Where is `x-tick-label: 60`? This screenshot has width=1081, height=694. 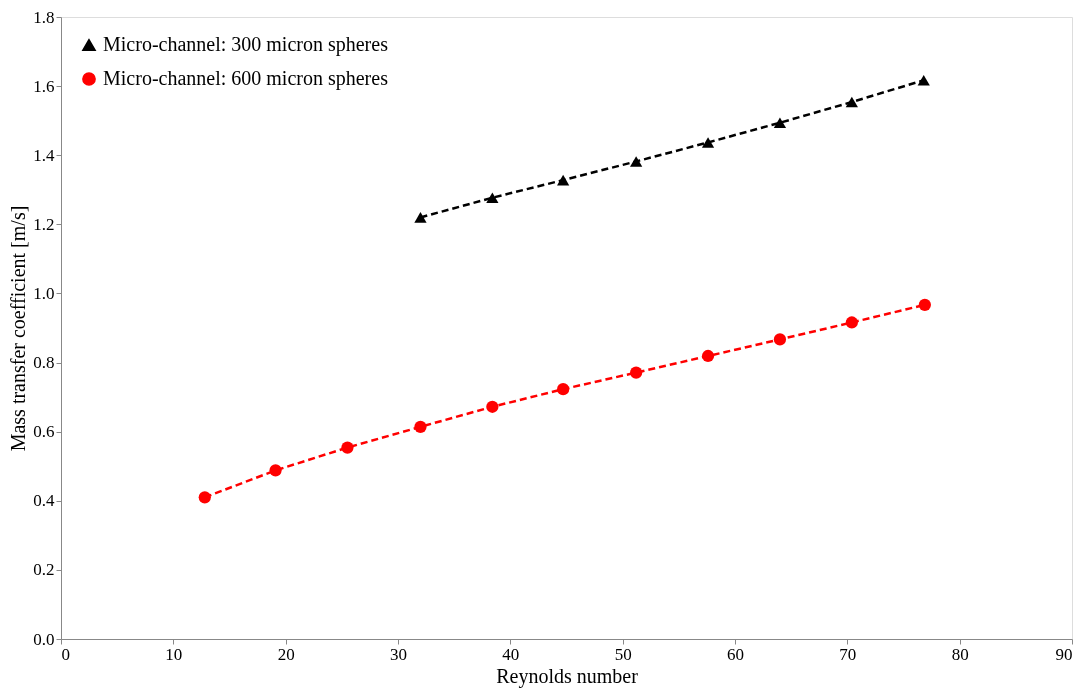 x-tick-label: 60 is located at coordinates (735, 654).